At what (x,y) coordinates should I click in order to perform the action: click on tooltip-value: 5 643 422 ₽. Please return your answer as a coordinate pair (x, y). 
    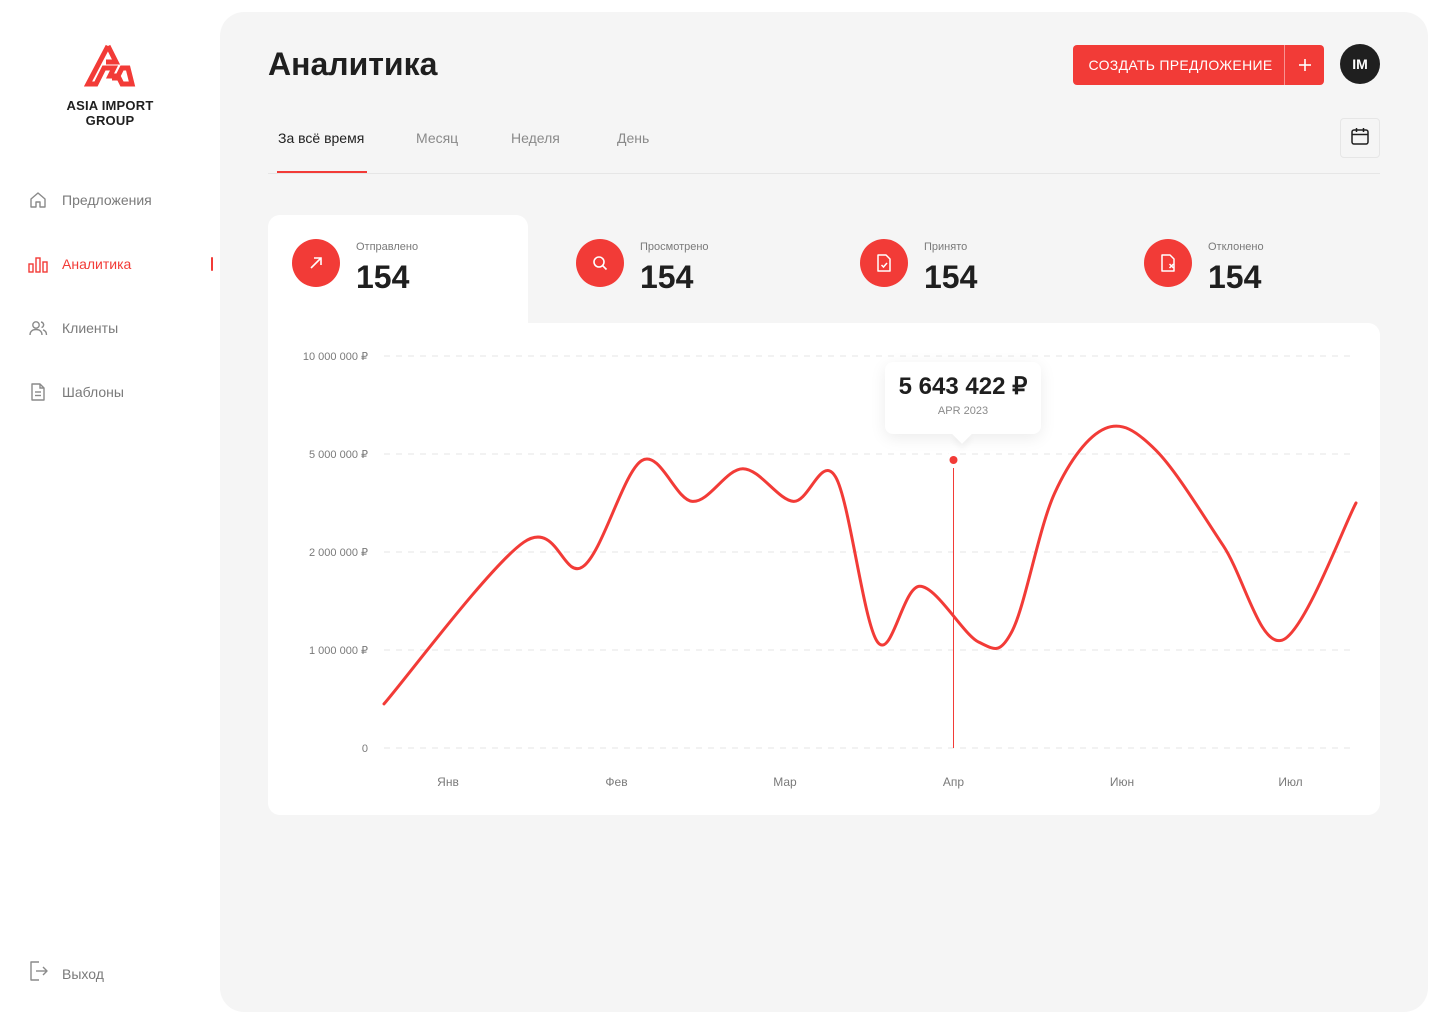
    Looking at the image, I should click on (963, 386).